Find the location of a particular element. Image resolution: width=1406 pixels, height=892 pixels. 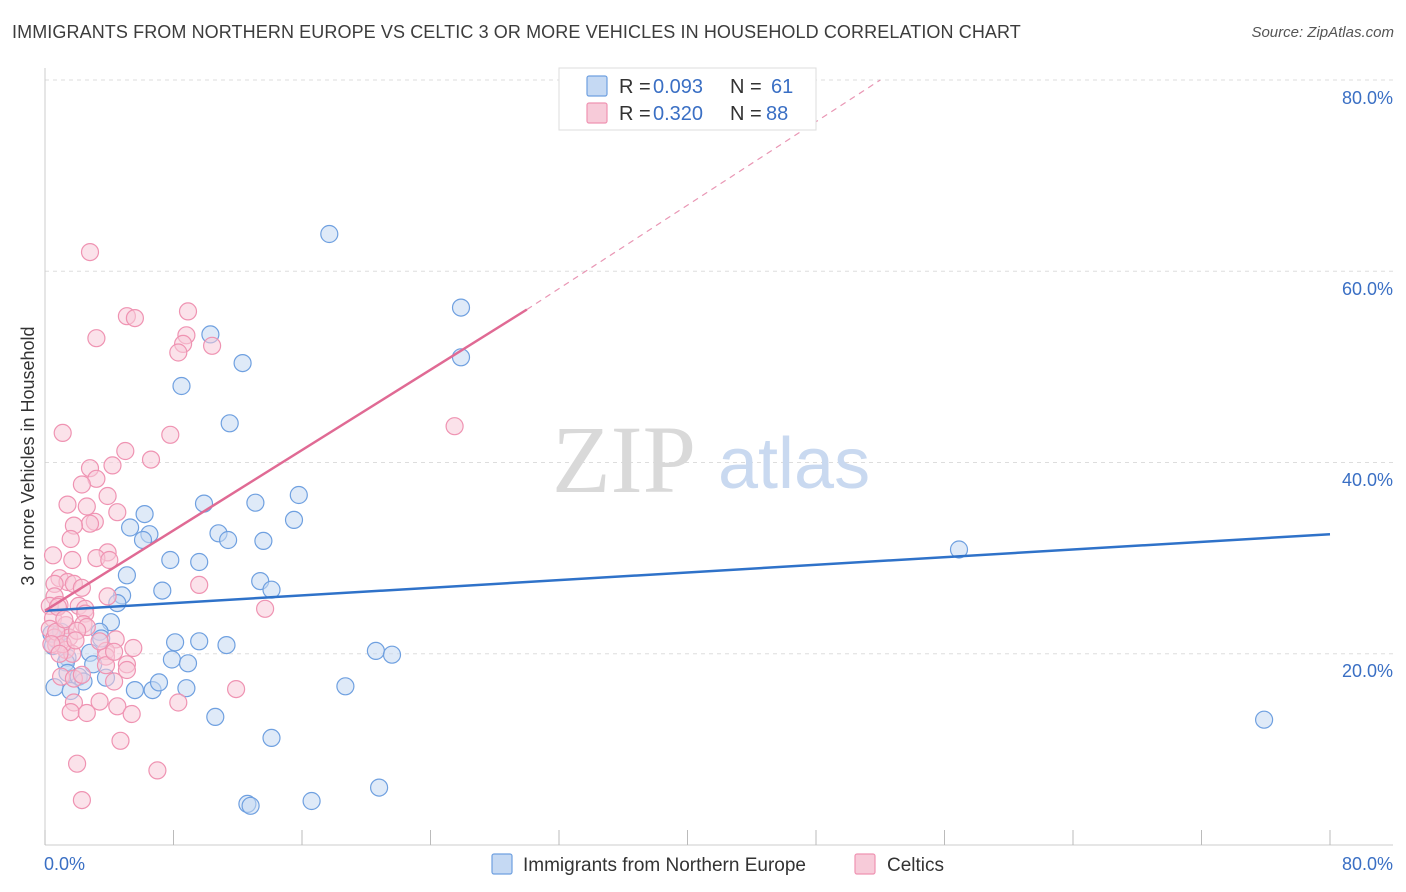

bottom-legend: Immigrants from Northern Europe Celtics is located at coordinates (717, 864).